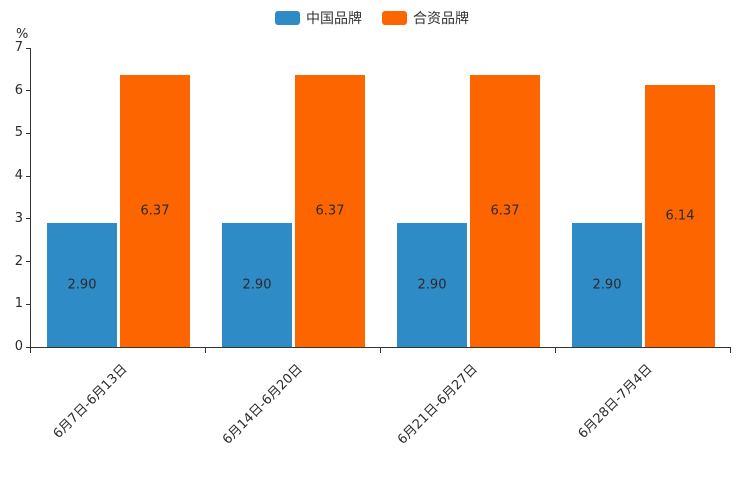 The width and height of the screenshot is (744, 496). What do you see at coordinates (394, 18) in the screenshot?
I see `legend-swatch-joint-venture-brand` at bounding box center [394, 18].